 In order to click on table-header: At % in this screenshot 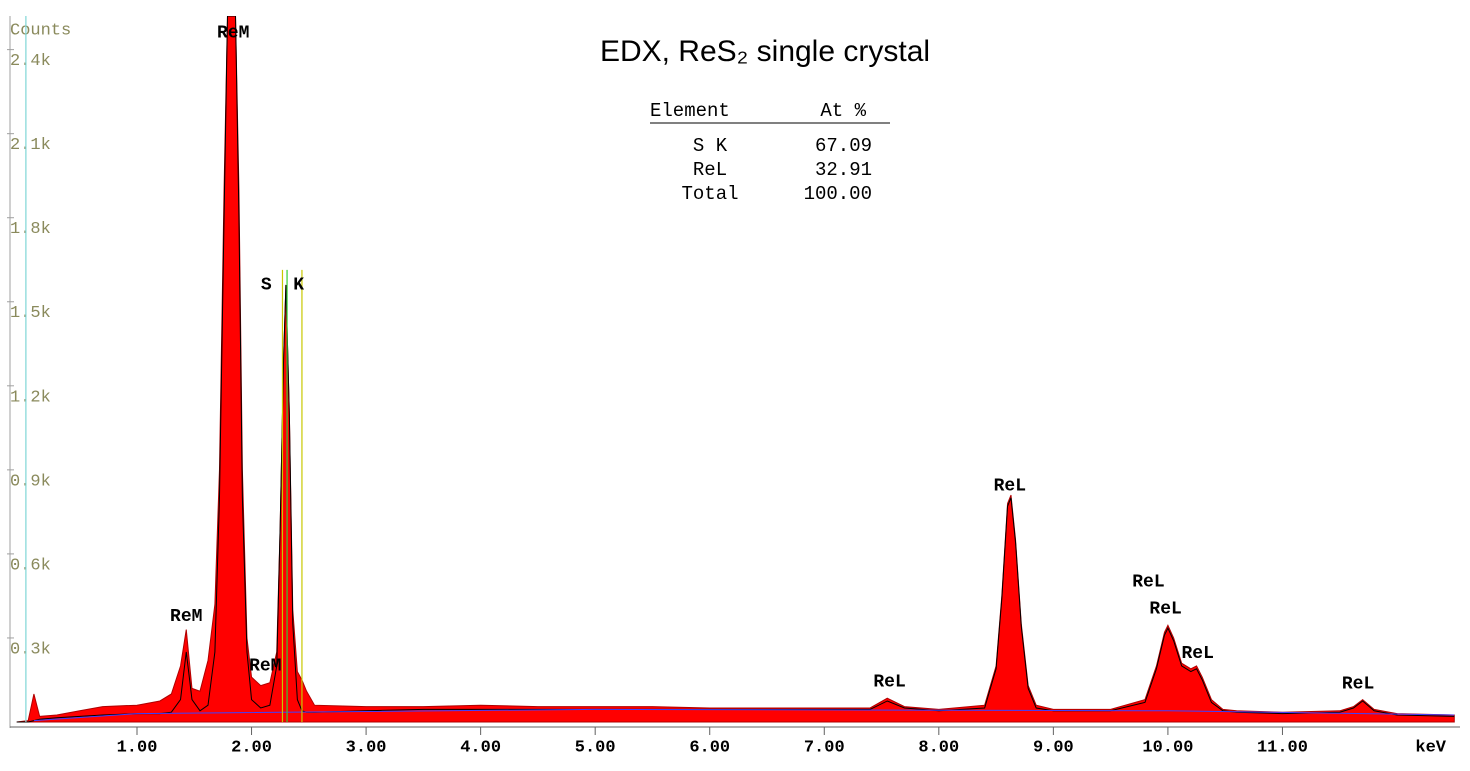, I will do `click(843, 111)`.